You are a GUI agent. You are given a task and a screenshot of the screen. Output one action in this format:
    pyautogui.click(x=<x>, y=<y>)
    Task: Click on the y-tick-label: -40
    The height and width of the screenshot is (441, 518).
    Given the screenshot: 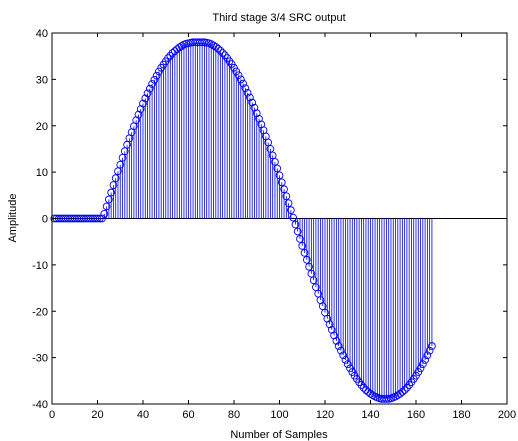 What is the action you would take?
    pyautogui.click(x=40, y=405)
    